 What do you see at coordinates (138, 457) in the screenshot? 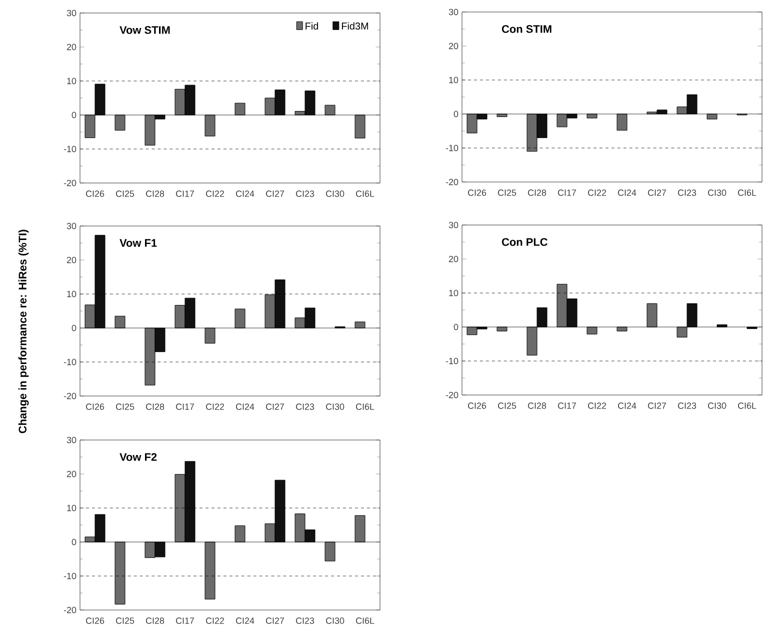
I see `text: Vow F2` at bounding box center [138, 457].